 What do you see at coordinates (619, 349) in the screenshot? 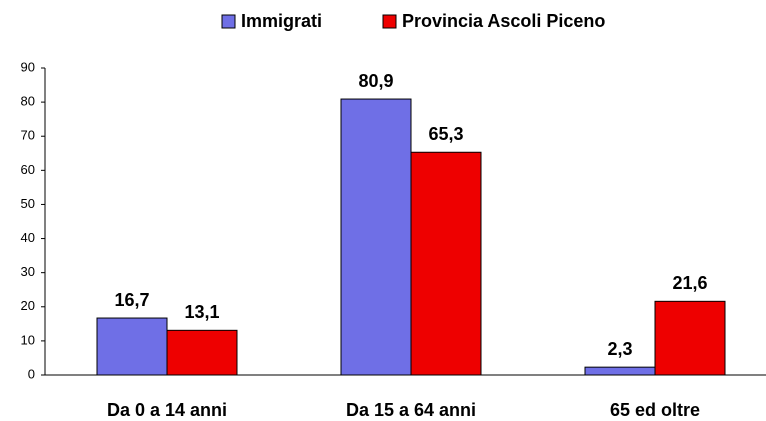
I see `value-label: 2,3` at bounding box center [619, 349].